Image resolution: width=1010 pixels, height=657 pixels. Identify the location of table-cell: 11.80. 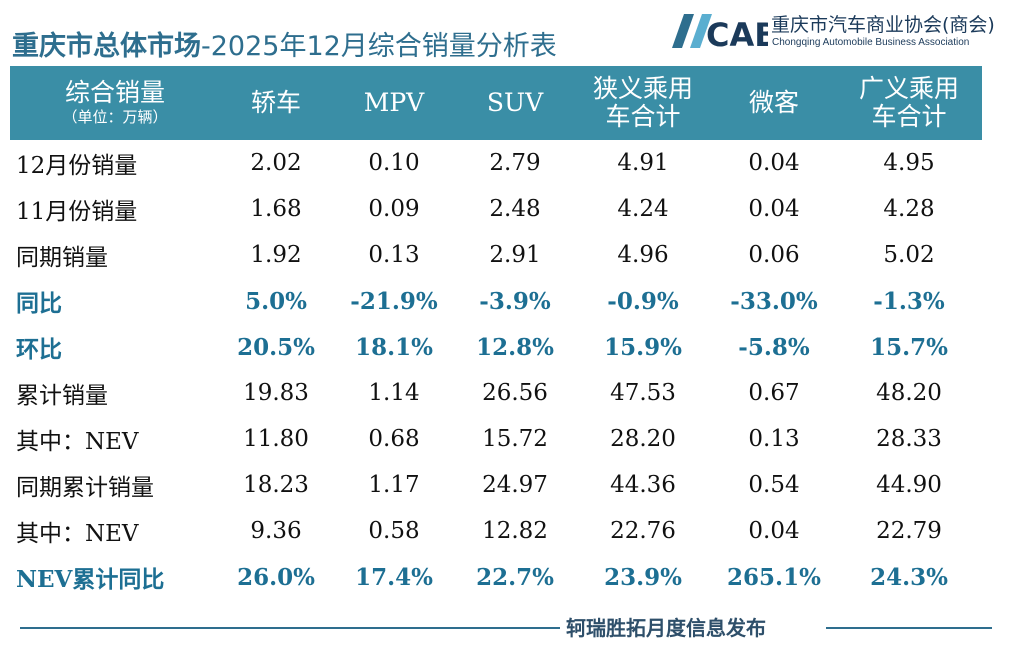
(276, 439).